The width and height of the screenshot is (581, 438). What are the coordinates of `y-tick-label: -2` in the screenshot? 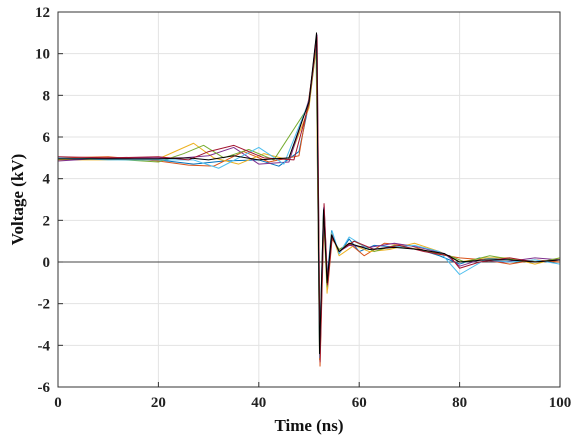 It's located at (44, 305).